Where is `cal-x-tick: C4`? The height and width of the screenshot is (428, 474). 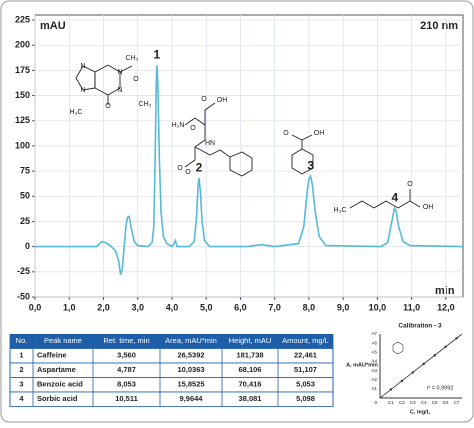 cal-x-tick: C4 is located at coordinates (424, 402).